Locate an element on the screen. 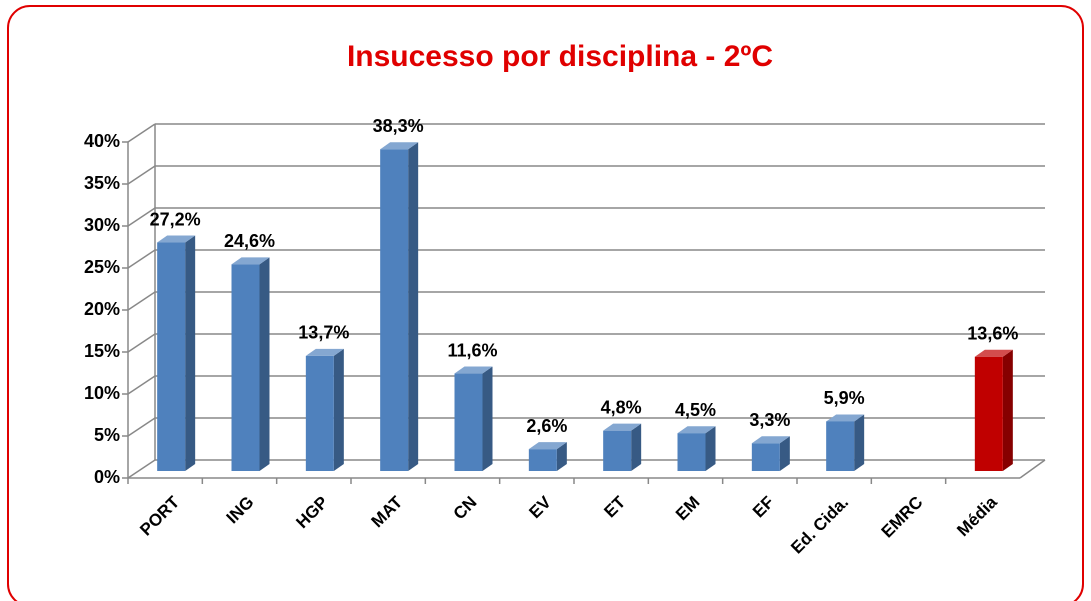 This screenshot has width=1091, height=601. value-label: 38,3% is located at coordinates (398, 126).